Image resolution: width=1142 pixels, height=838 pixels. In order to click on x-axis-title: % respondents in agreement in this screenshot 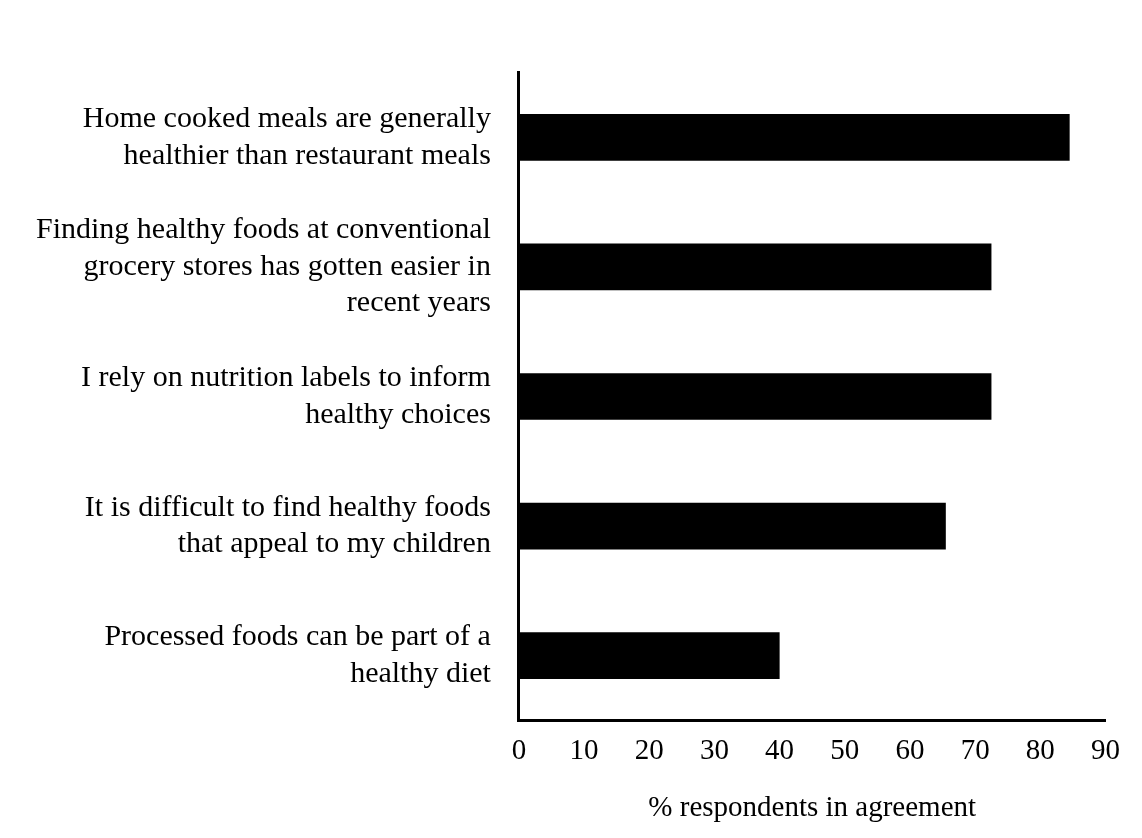, I will do `click(812, 806)`.